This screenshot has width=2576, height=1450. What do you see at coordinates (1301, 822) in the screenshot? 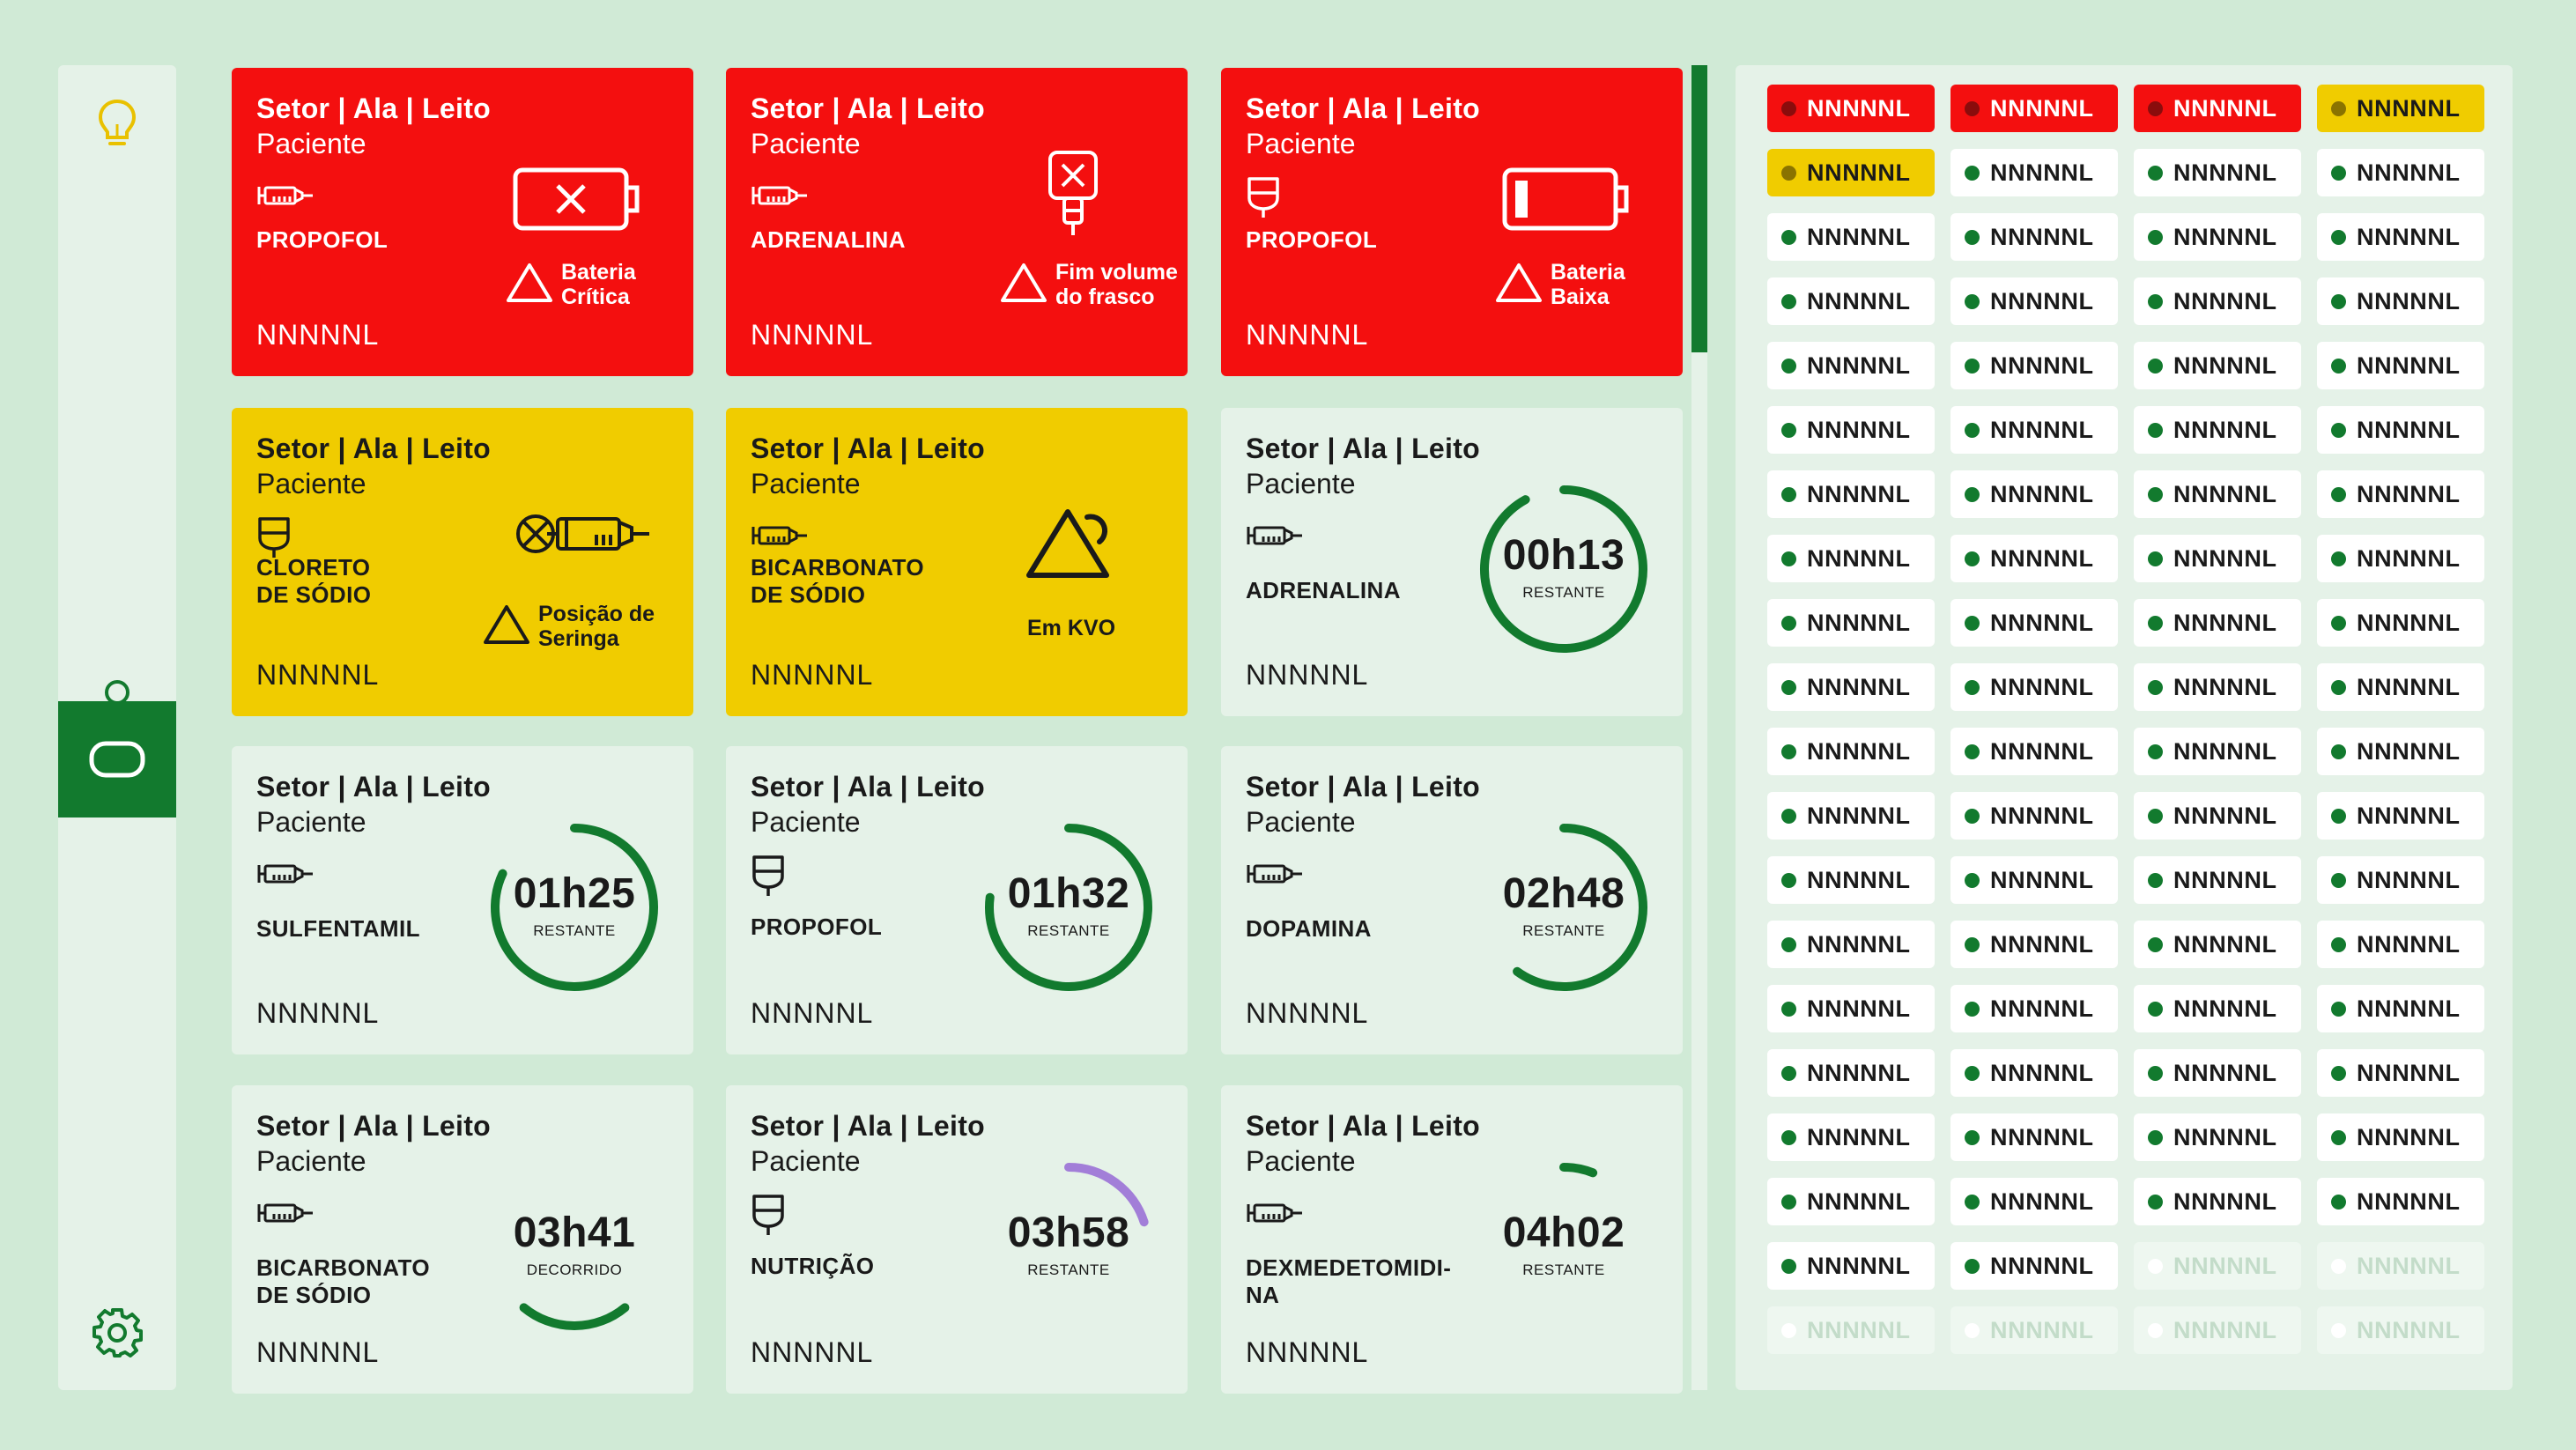
I see `card-patient: Paciente` at bounding box center [1301, 822].